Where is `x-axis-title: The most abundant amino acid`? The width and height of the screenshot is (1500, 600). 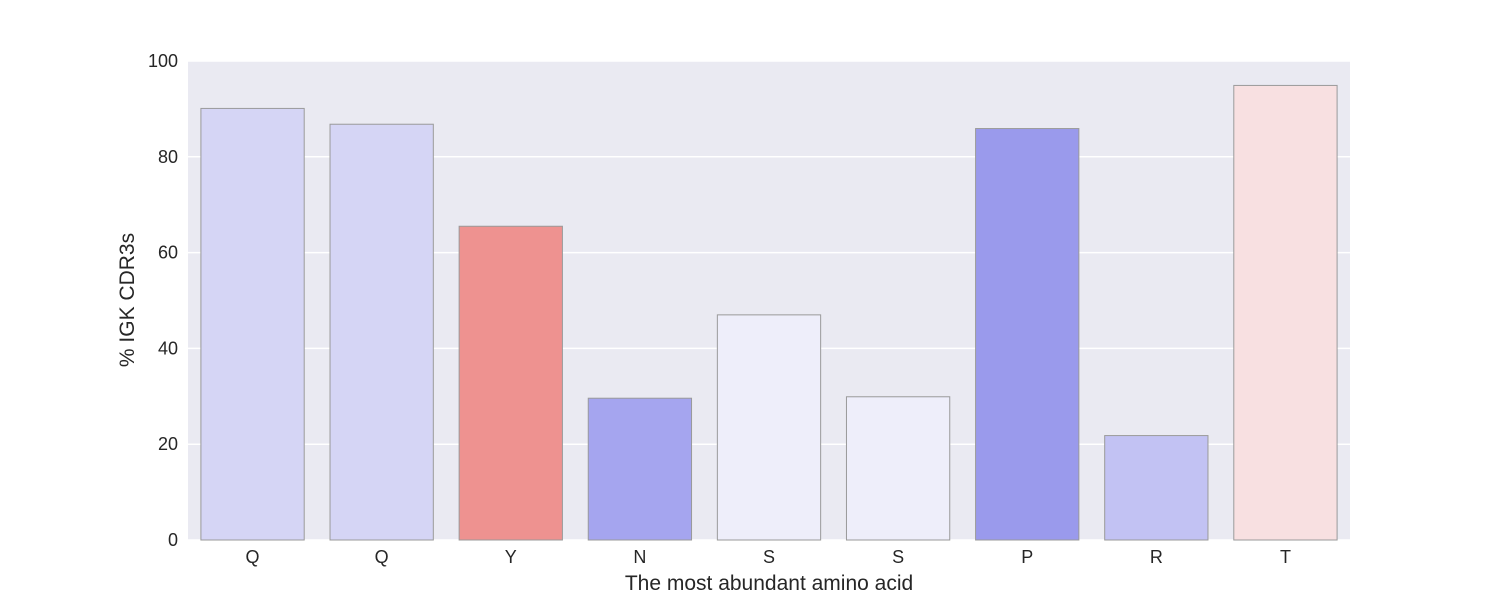
x-axis-title: The most abundant amino acid is located at coordinates (769, 583).